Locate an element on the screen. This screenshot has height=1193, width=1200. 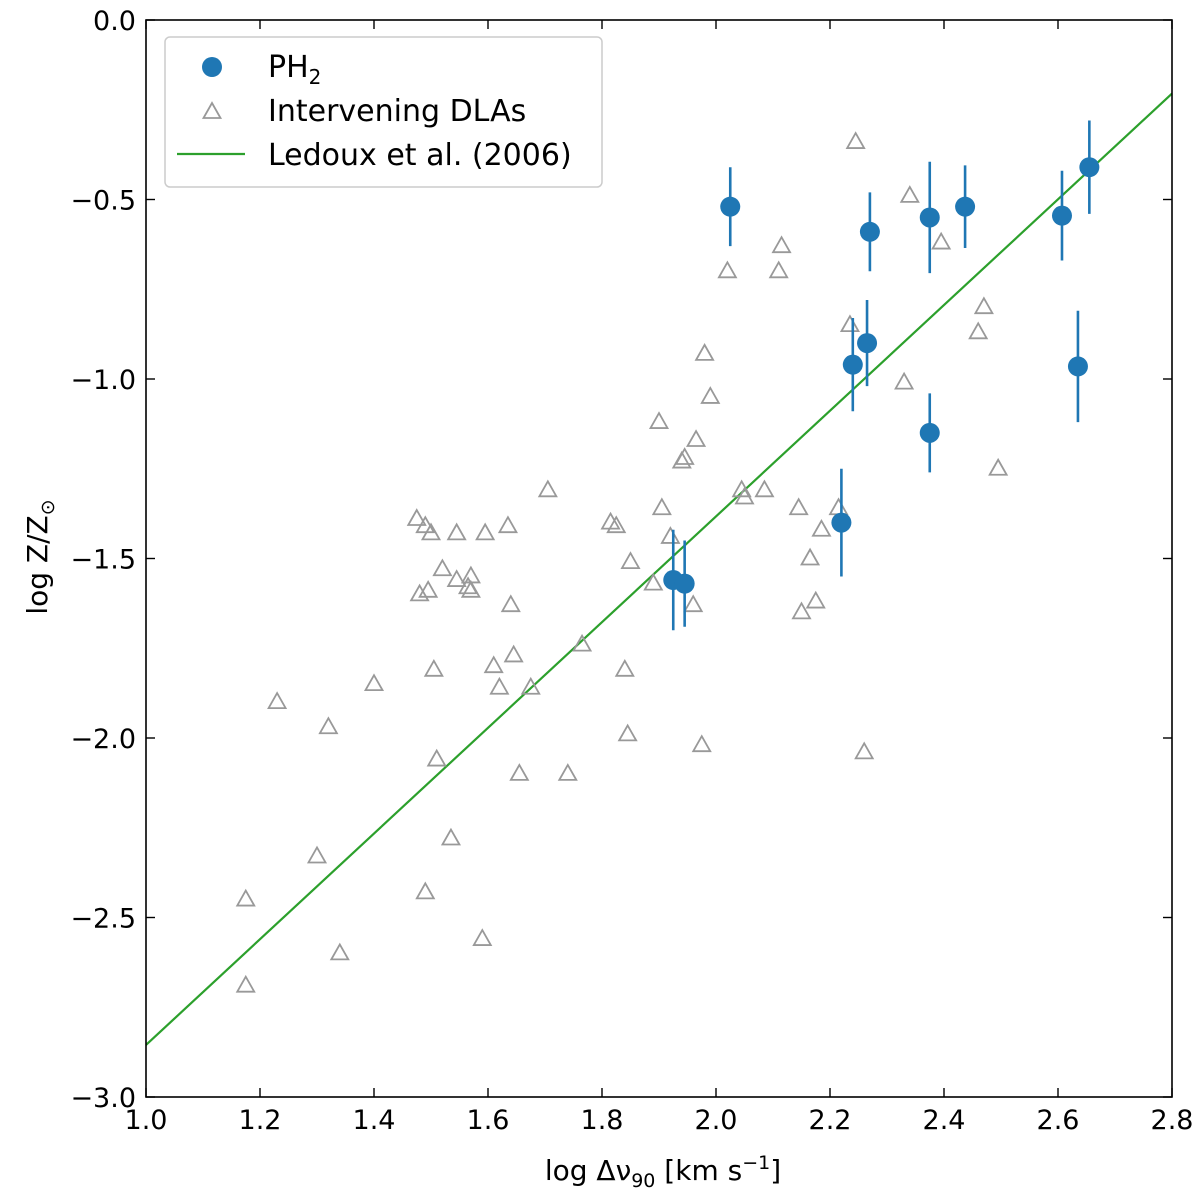
x-axis-label-sub: 90 is located at coordinates (643, 1181).